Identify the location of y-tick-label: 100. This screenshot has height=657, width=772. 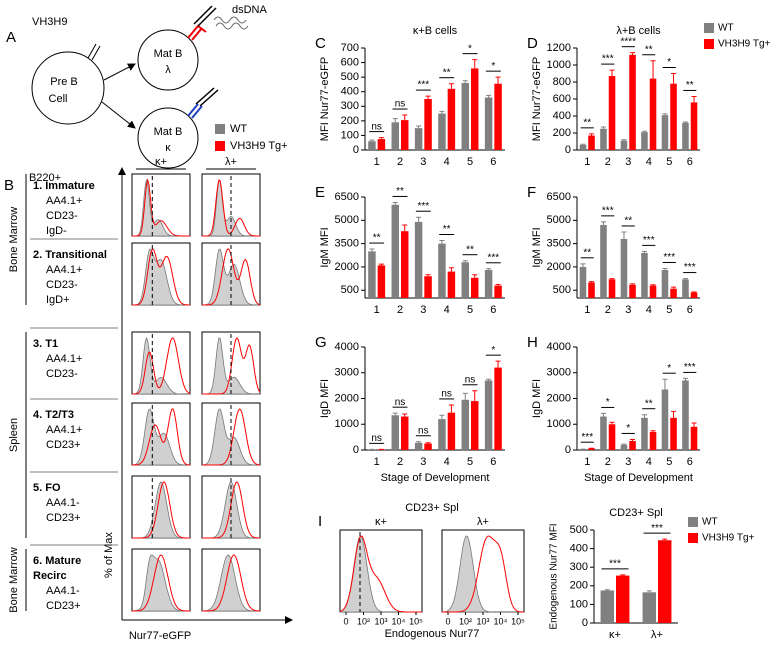
(350, 135).